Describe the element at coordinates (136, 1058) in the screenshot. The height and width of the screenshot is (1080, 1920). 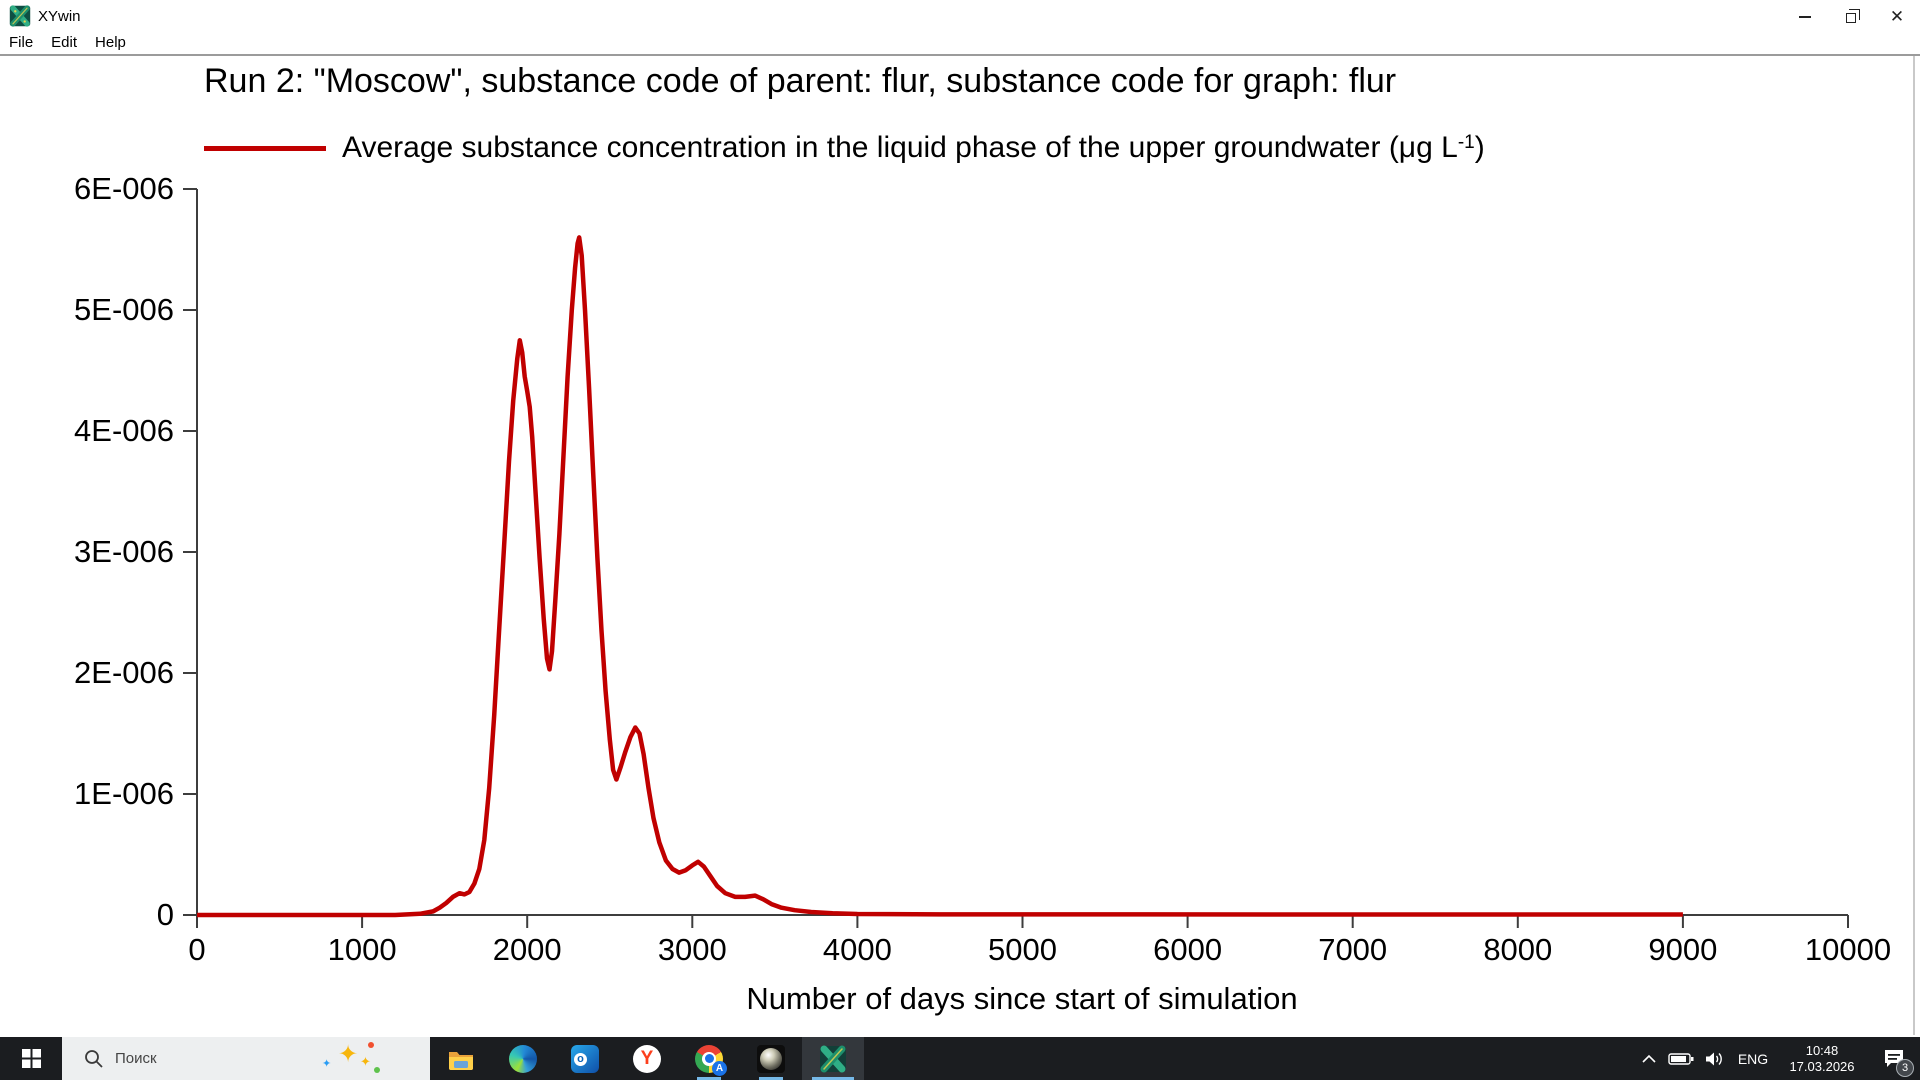
I see `search-placeholder: Поиск` at that location.